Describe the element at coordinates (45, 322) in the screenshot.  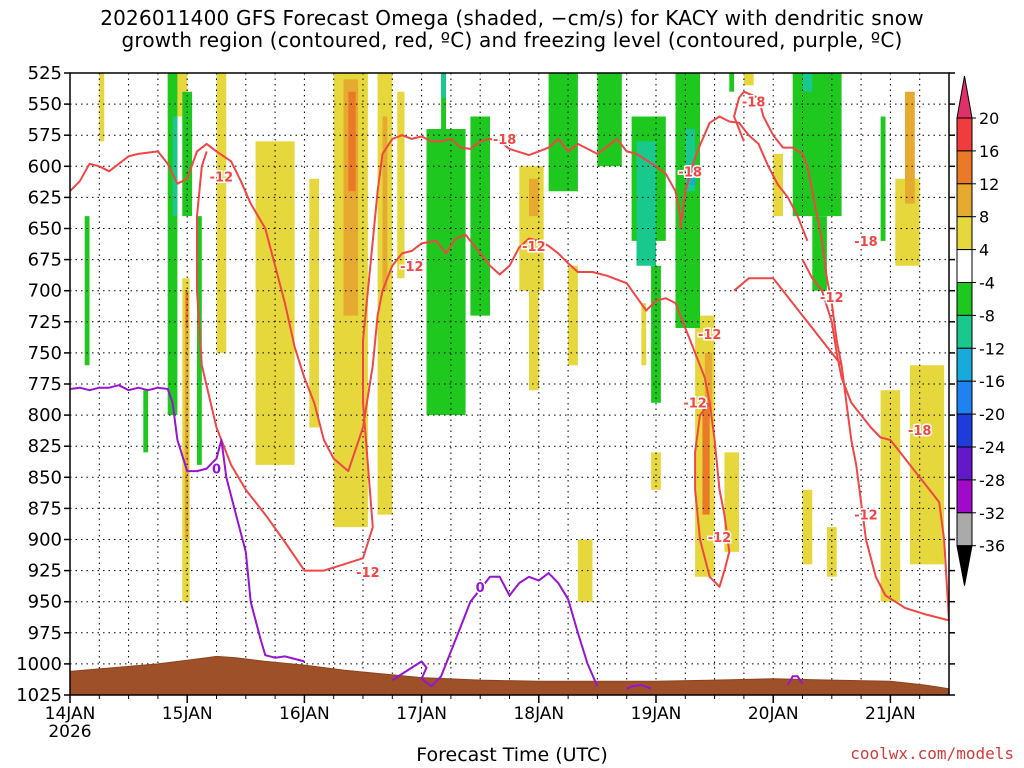
I see `y-tick-label: 725` at that location.